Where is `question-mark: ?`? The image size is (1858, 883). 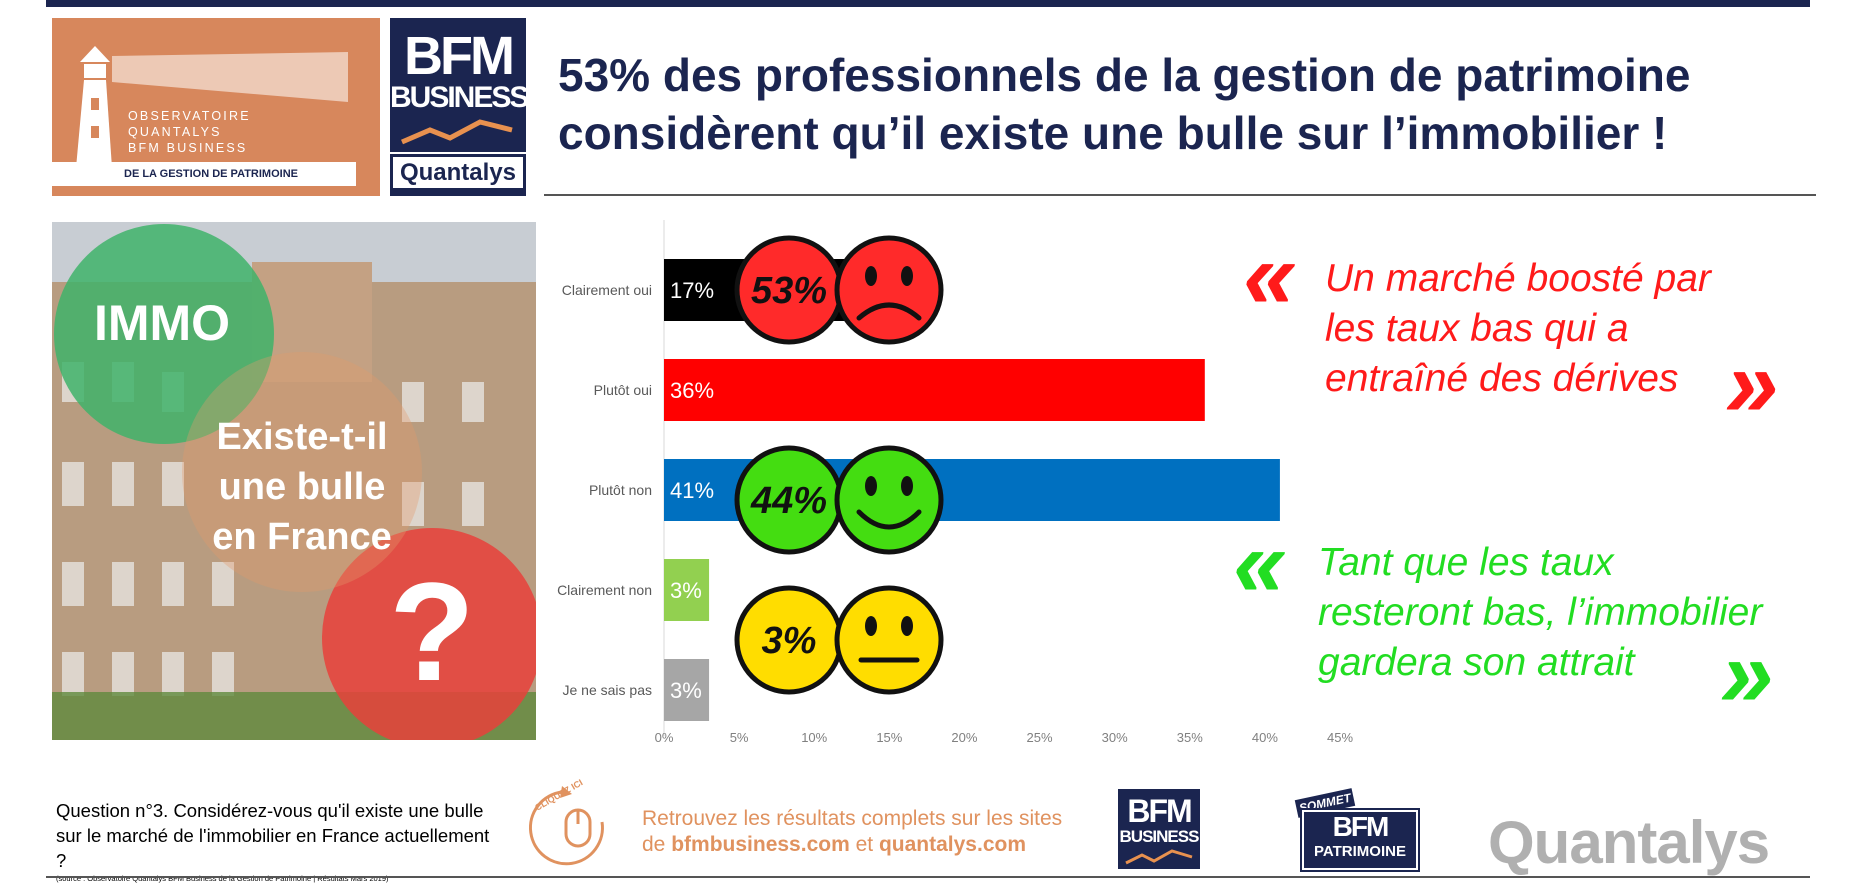 question-mark: ? is located at coordinates (432, 631).